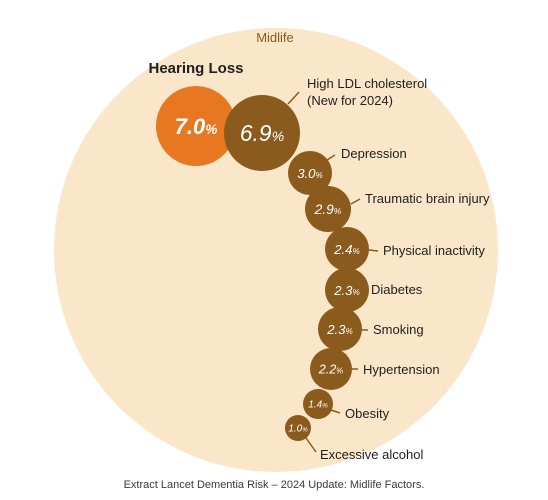  I want to click on factor-label: Excessive alcohol, so click(371, 454).